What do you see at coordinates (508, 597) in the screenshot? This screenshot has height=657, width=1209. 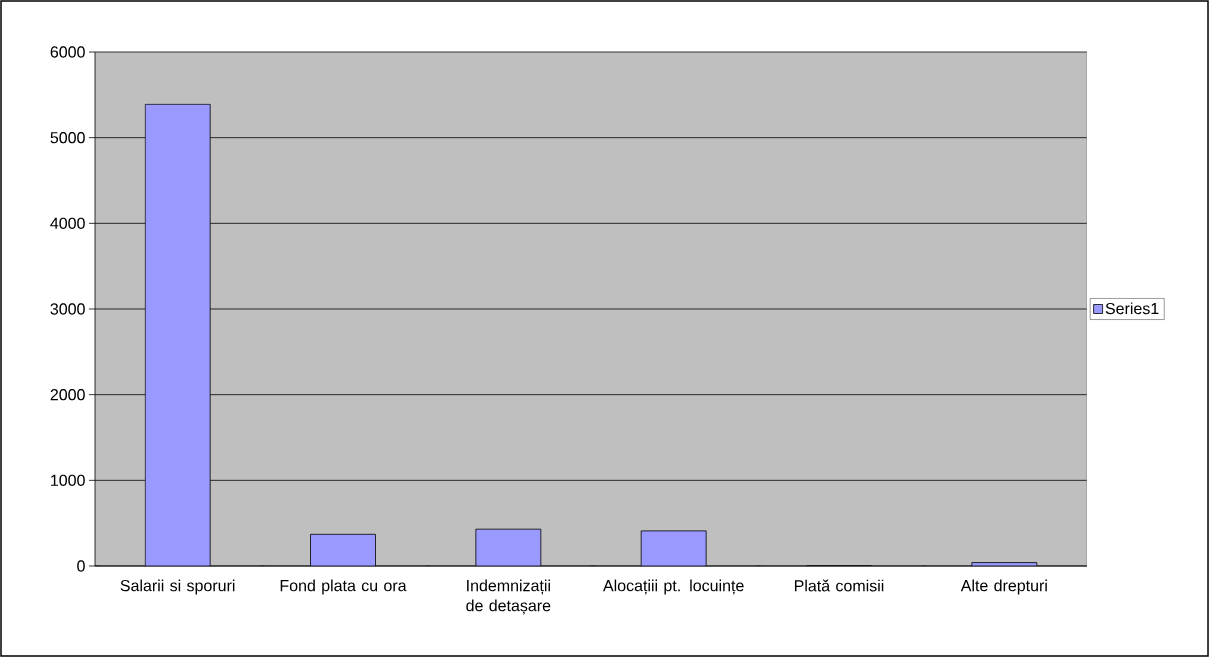 I see `x-tick-label: Indemnizații de detașare` at bounding box center [508, 597].